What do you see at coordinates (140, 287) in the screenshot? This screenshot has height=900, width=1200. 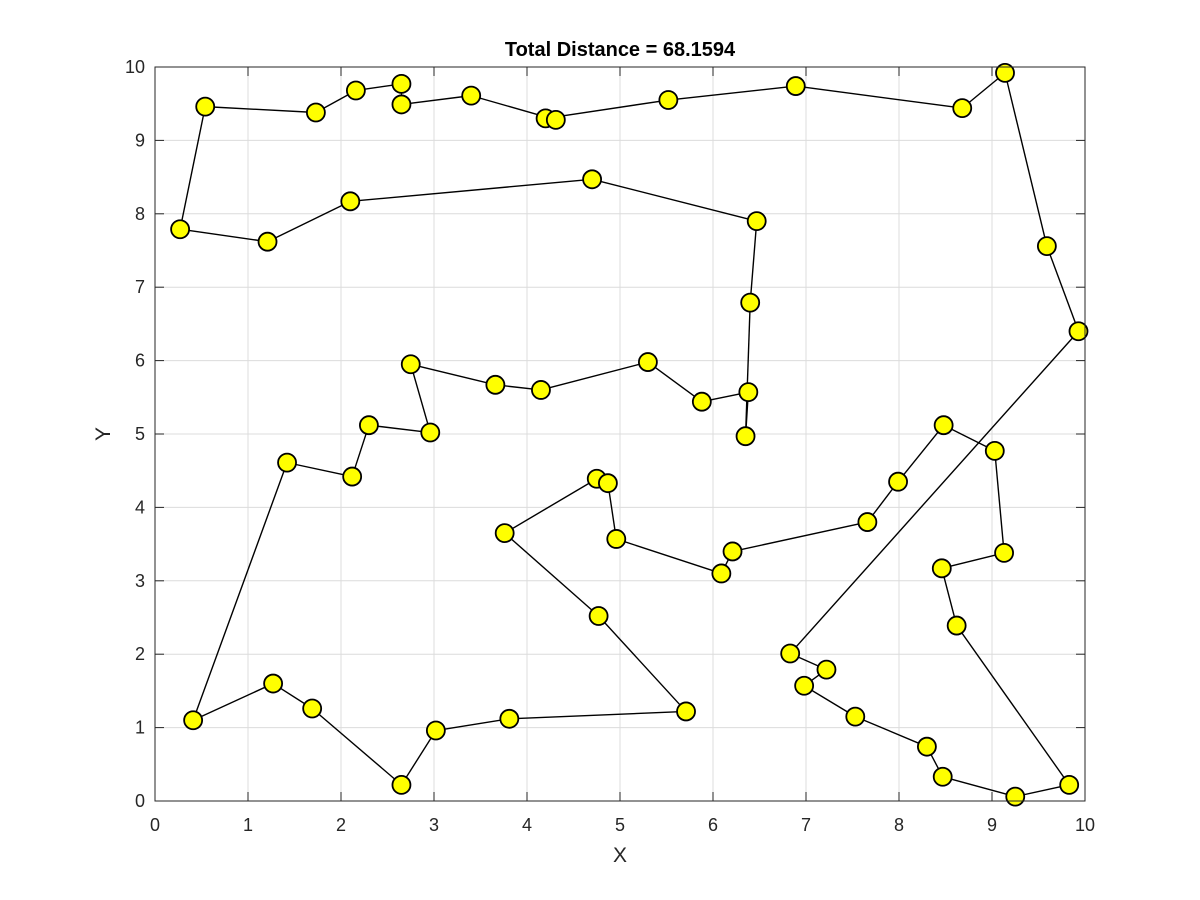 I see `y-tick-label: 7` at bounding box center [140, 287].